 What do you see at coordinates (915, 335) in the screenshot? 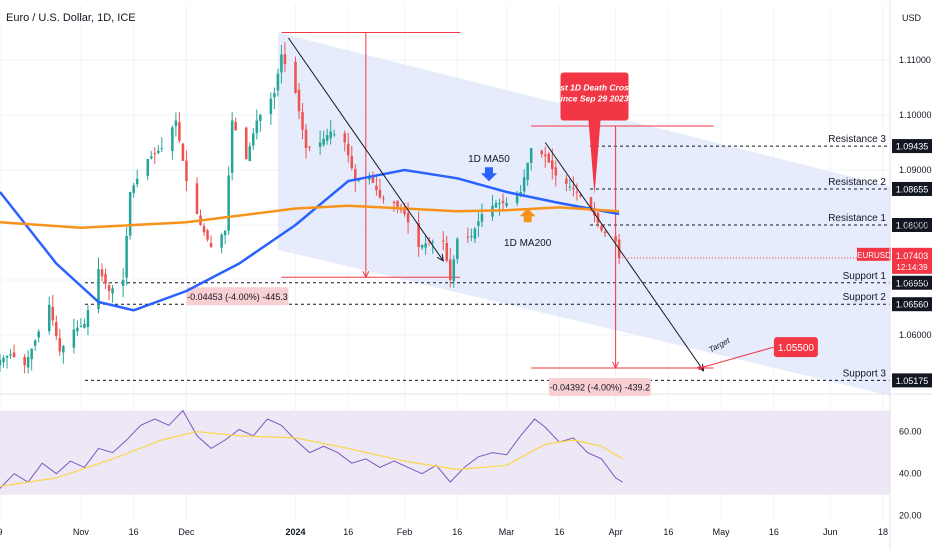
I see `price-tick-label: 1.06000` at bounding box center [915, 335].